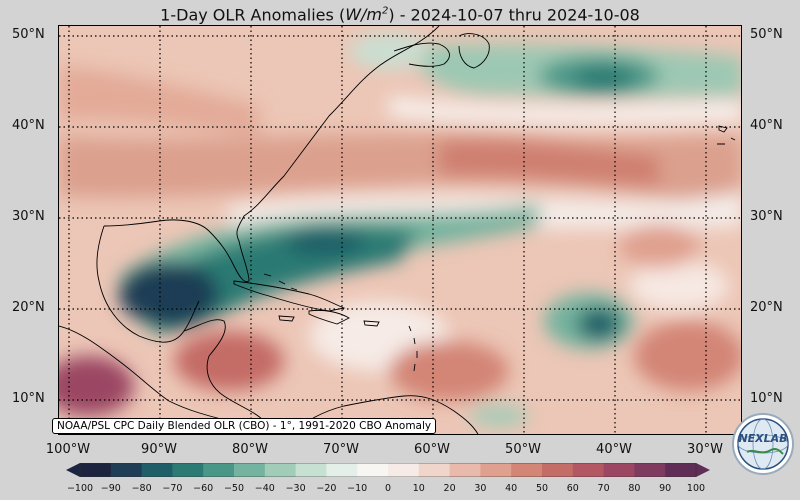 The image size is (800, 500). I want to click on colorbar-tick-label: −20, so click(326, 488).